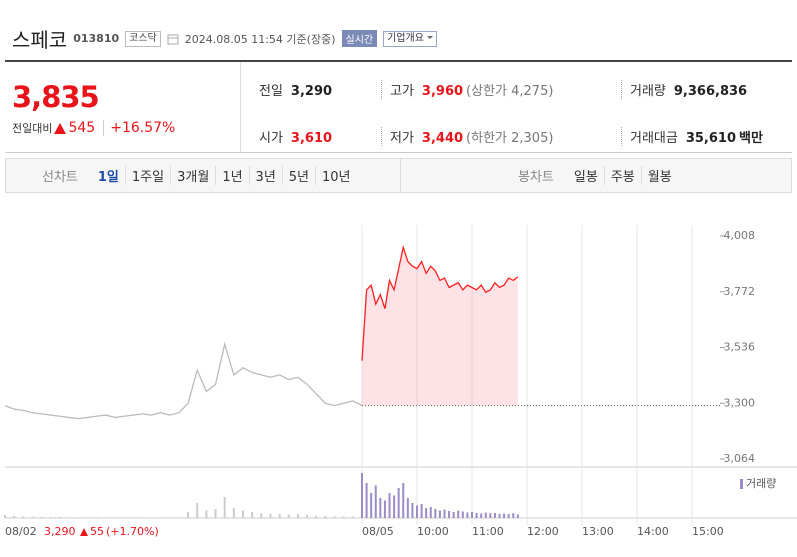  What do you see at coordinates (139, 128) in the screenshot?
I see `change-percent: +16.57%` at bounding box center [139, 128].